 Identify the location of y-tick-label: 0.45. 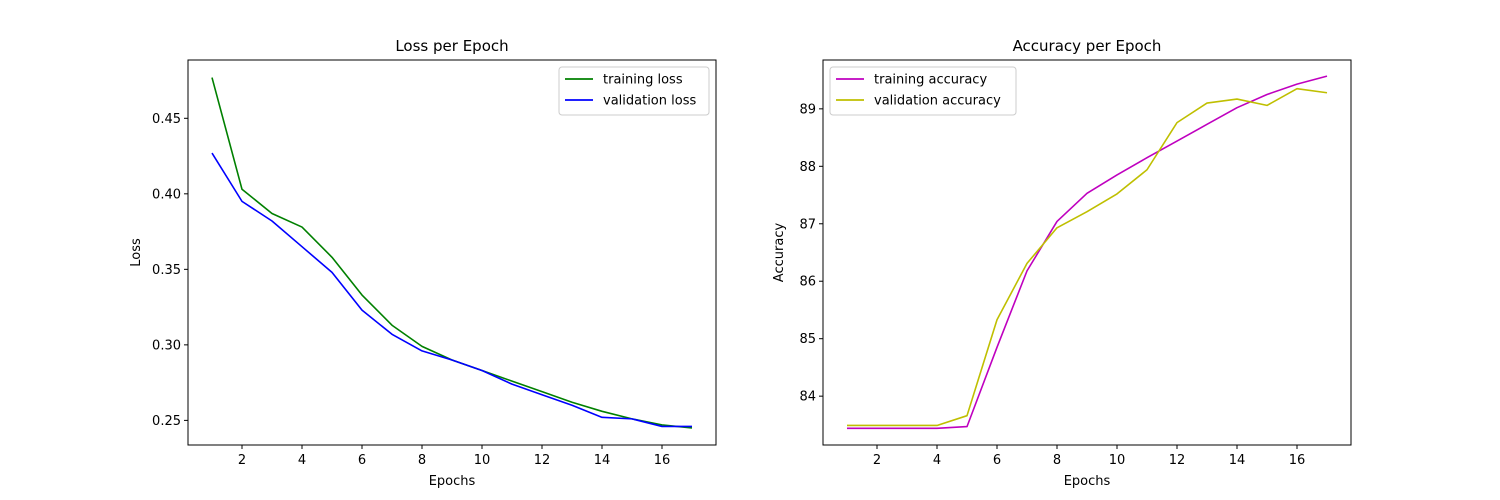
(166, 119).